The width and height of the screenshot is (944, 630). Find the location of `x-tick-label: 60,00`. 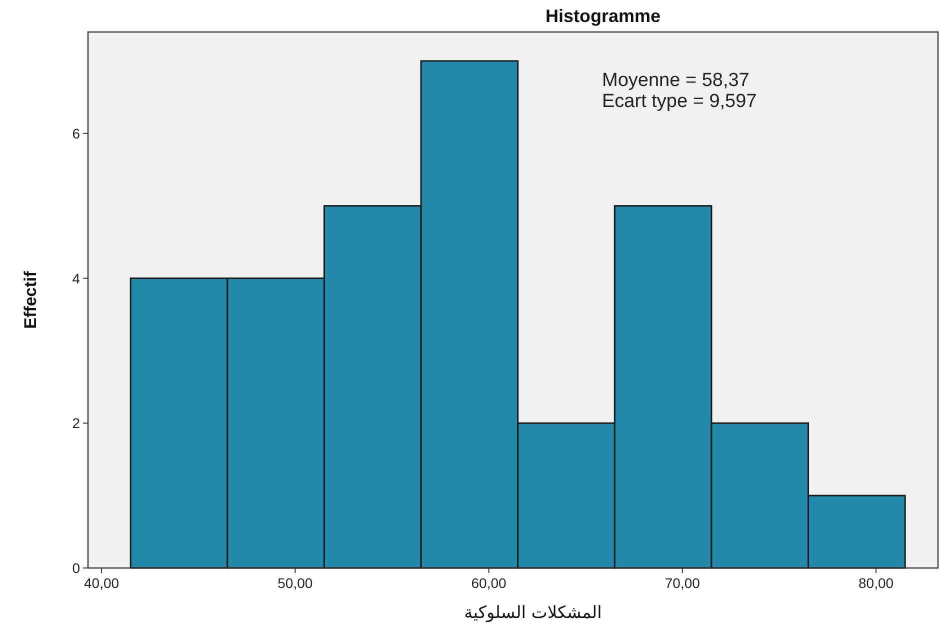

x-tick-label: 60,00 is located at coordinates (489, 583).